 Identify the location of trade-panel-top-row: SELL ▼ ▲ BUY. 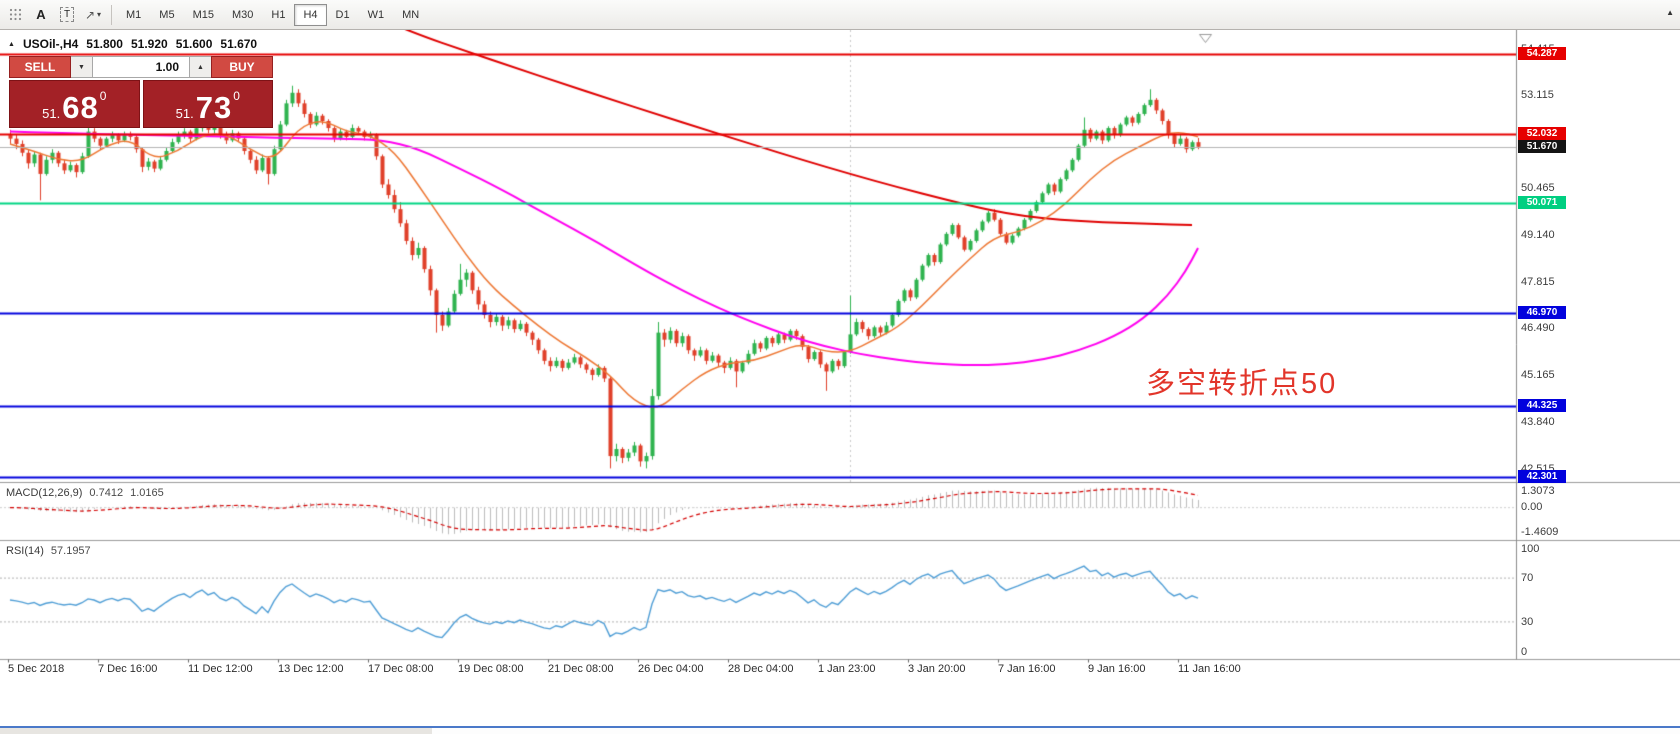
(141, 67).